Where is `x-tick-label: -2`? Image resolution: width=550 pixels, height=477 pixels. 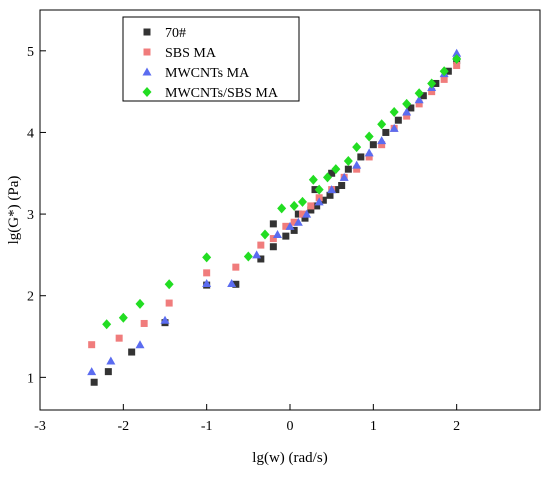 x-tick-label: -2 is located at coordinates (123, 426).